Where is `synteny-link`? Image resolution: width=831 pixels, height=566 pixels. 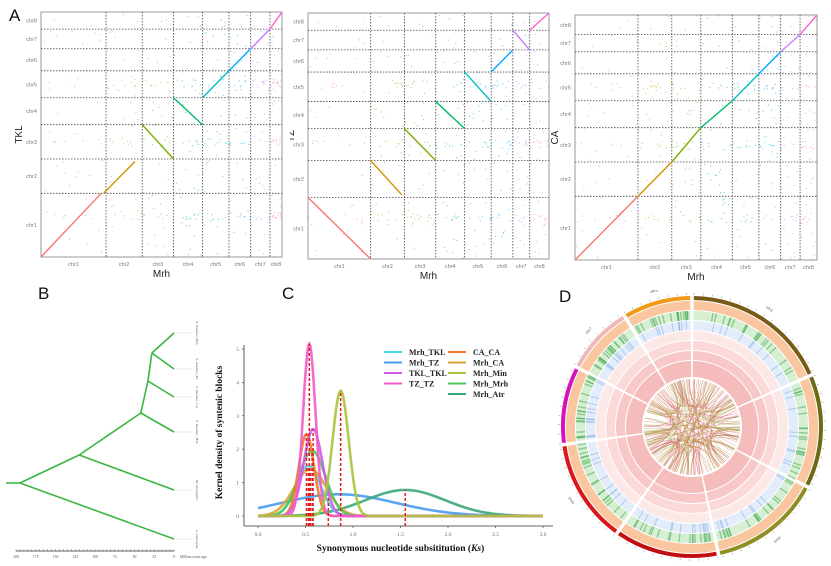
synteny-link is located at coordinates (706, 399).